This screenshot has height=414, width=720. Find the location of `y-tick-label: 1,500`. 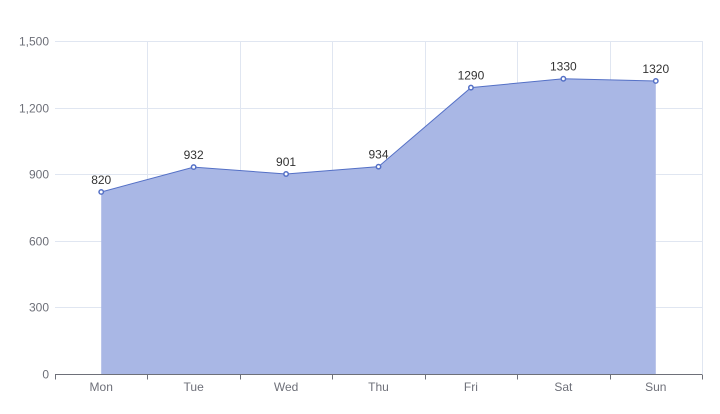

y-tick-label: 1,500 is located at coordinates (34, 42).